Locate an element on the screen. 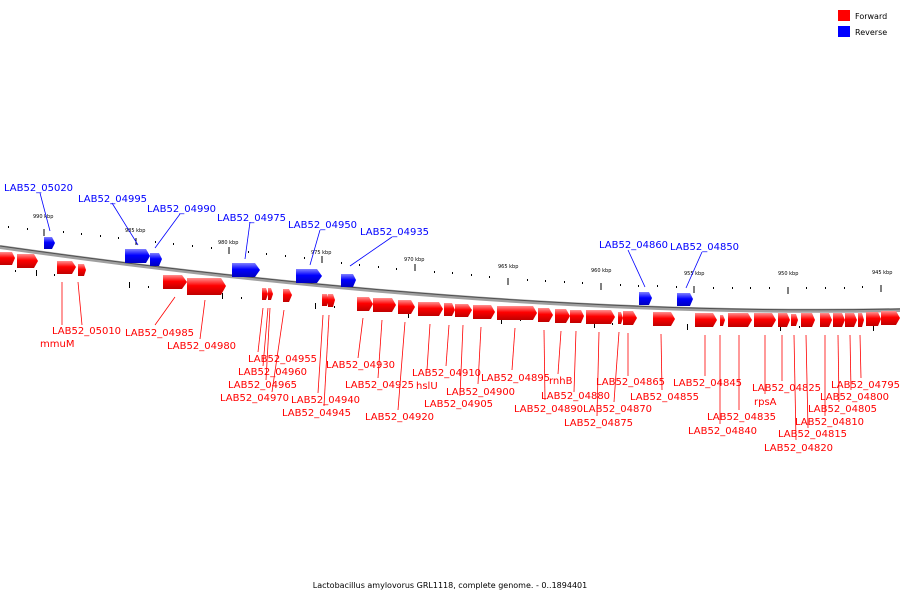  gene-label: LAB52_04805 is located at coordinates (842, 409).